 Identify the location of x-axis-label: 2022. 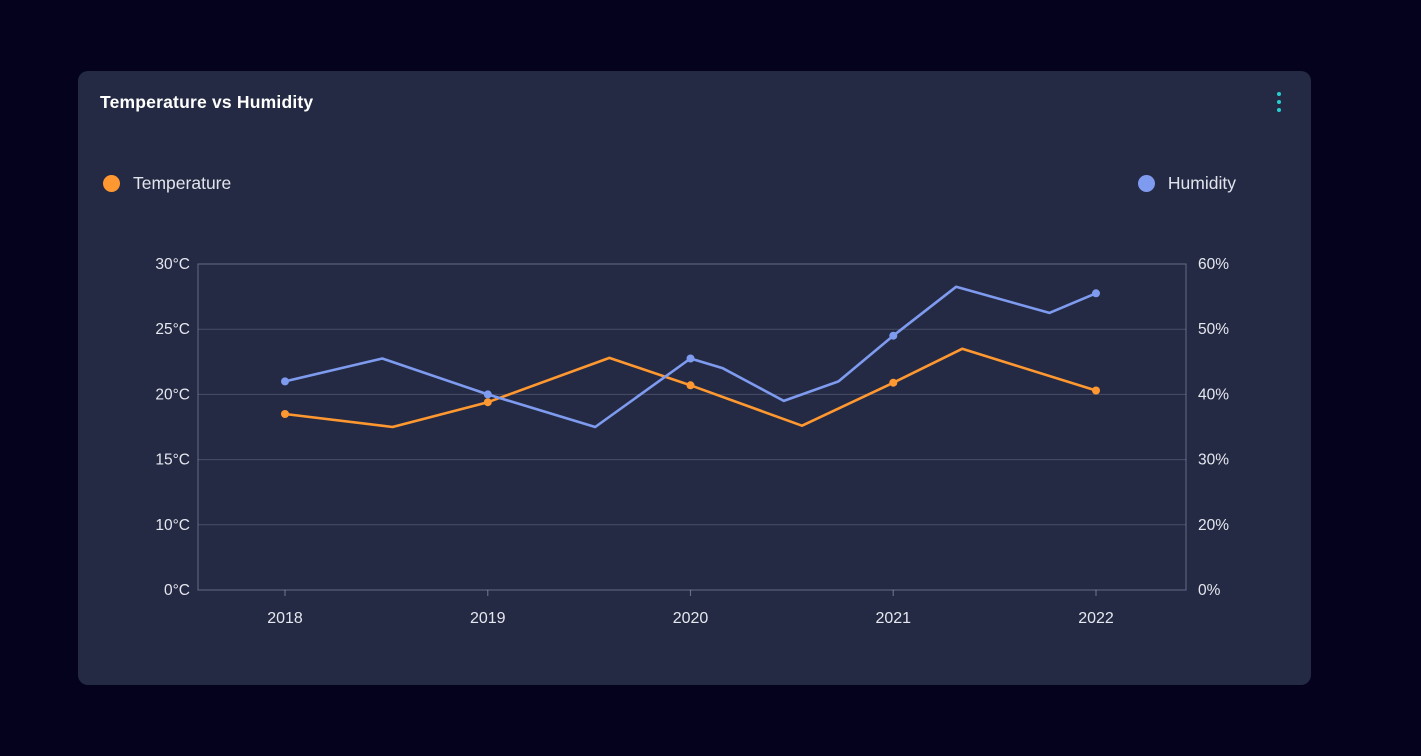
(1096, 618).